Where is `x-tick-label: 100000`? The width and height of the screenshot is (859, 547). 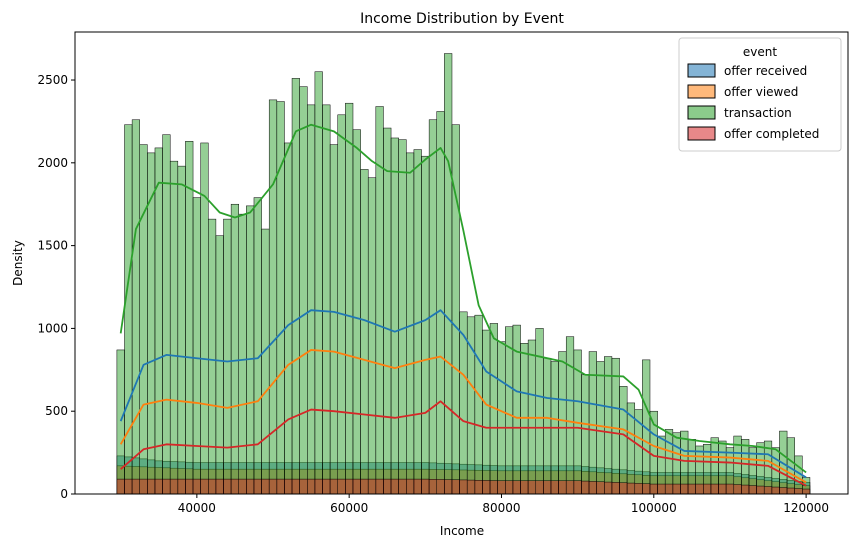 x-tick-label: 100000 is located at coordinates (654, 508).